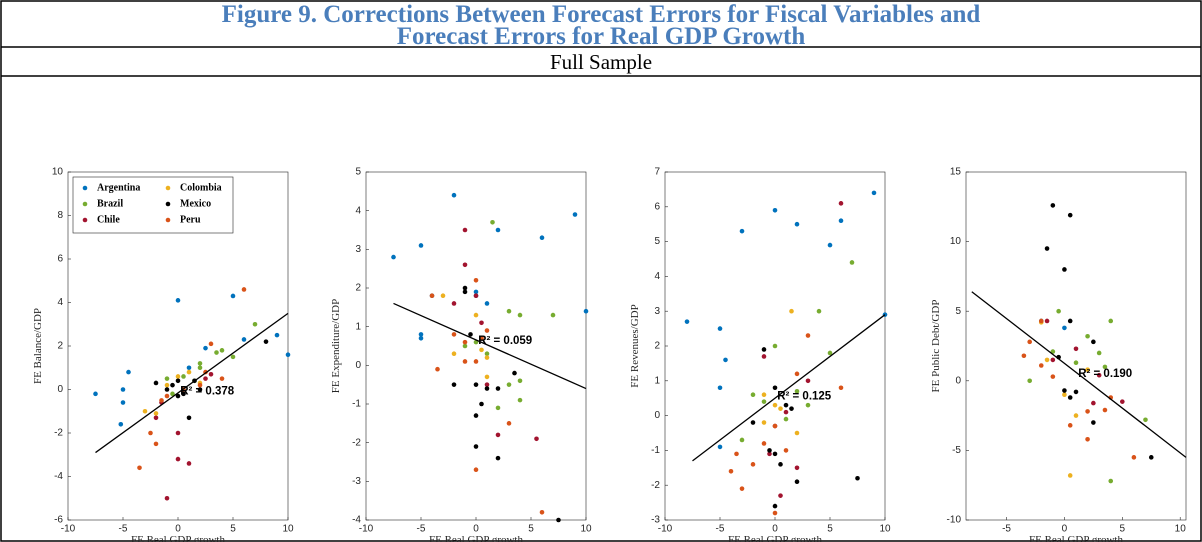  What do you see at coordinates (936, 346) in the screenshot?
I see `y-axis-label: FE Public Debt/GDP` at bounding box center [936, 346].